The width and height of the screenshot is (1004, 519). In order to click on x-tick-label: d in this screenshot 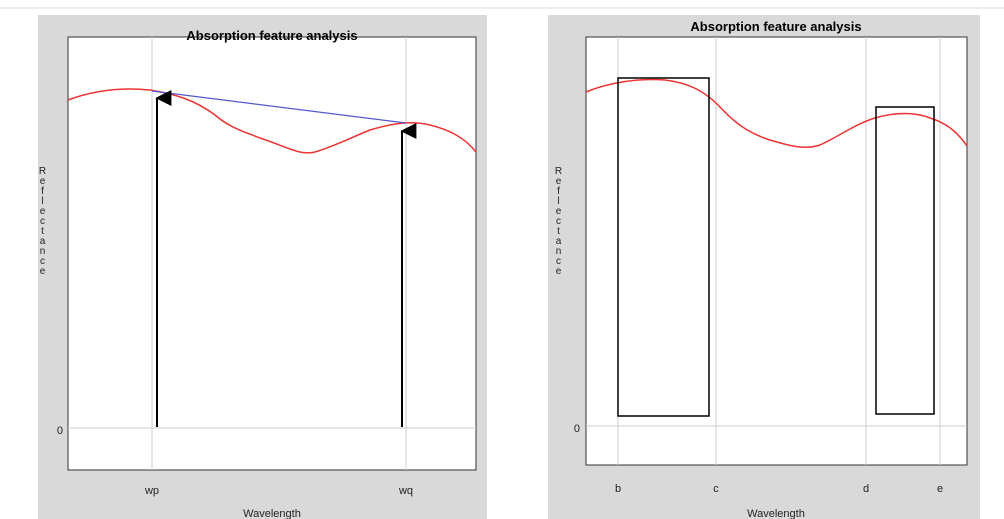, I will do `click(866, 489)`.